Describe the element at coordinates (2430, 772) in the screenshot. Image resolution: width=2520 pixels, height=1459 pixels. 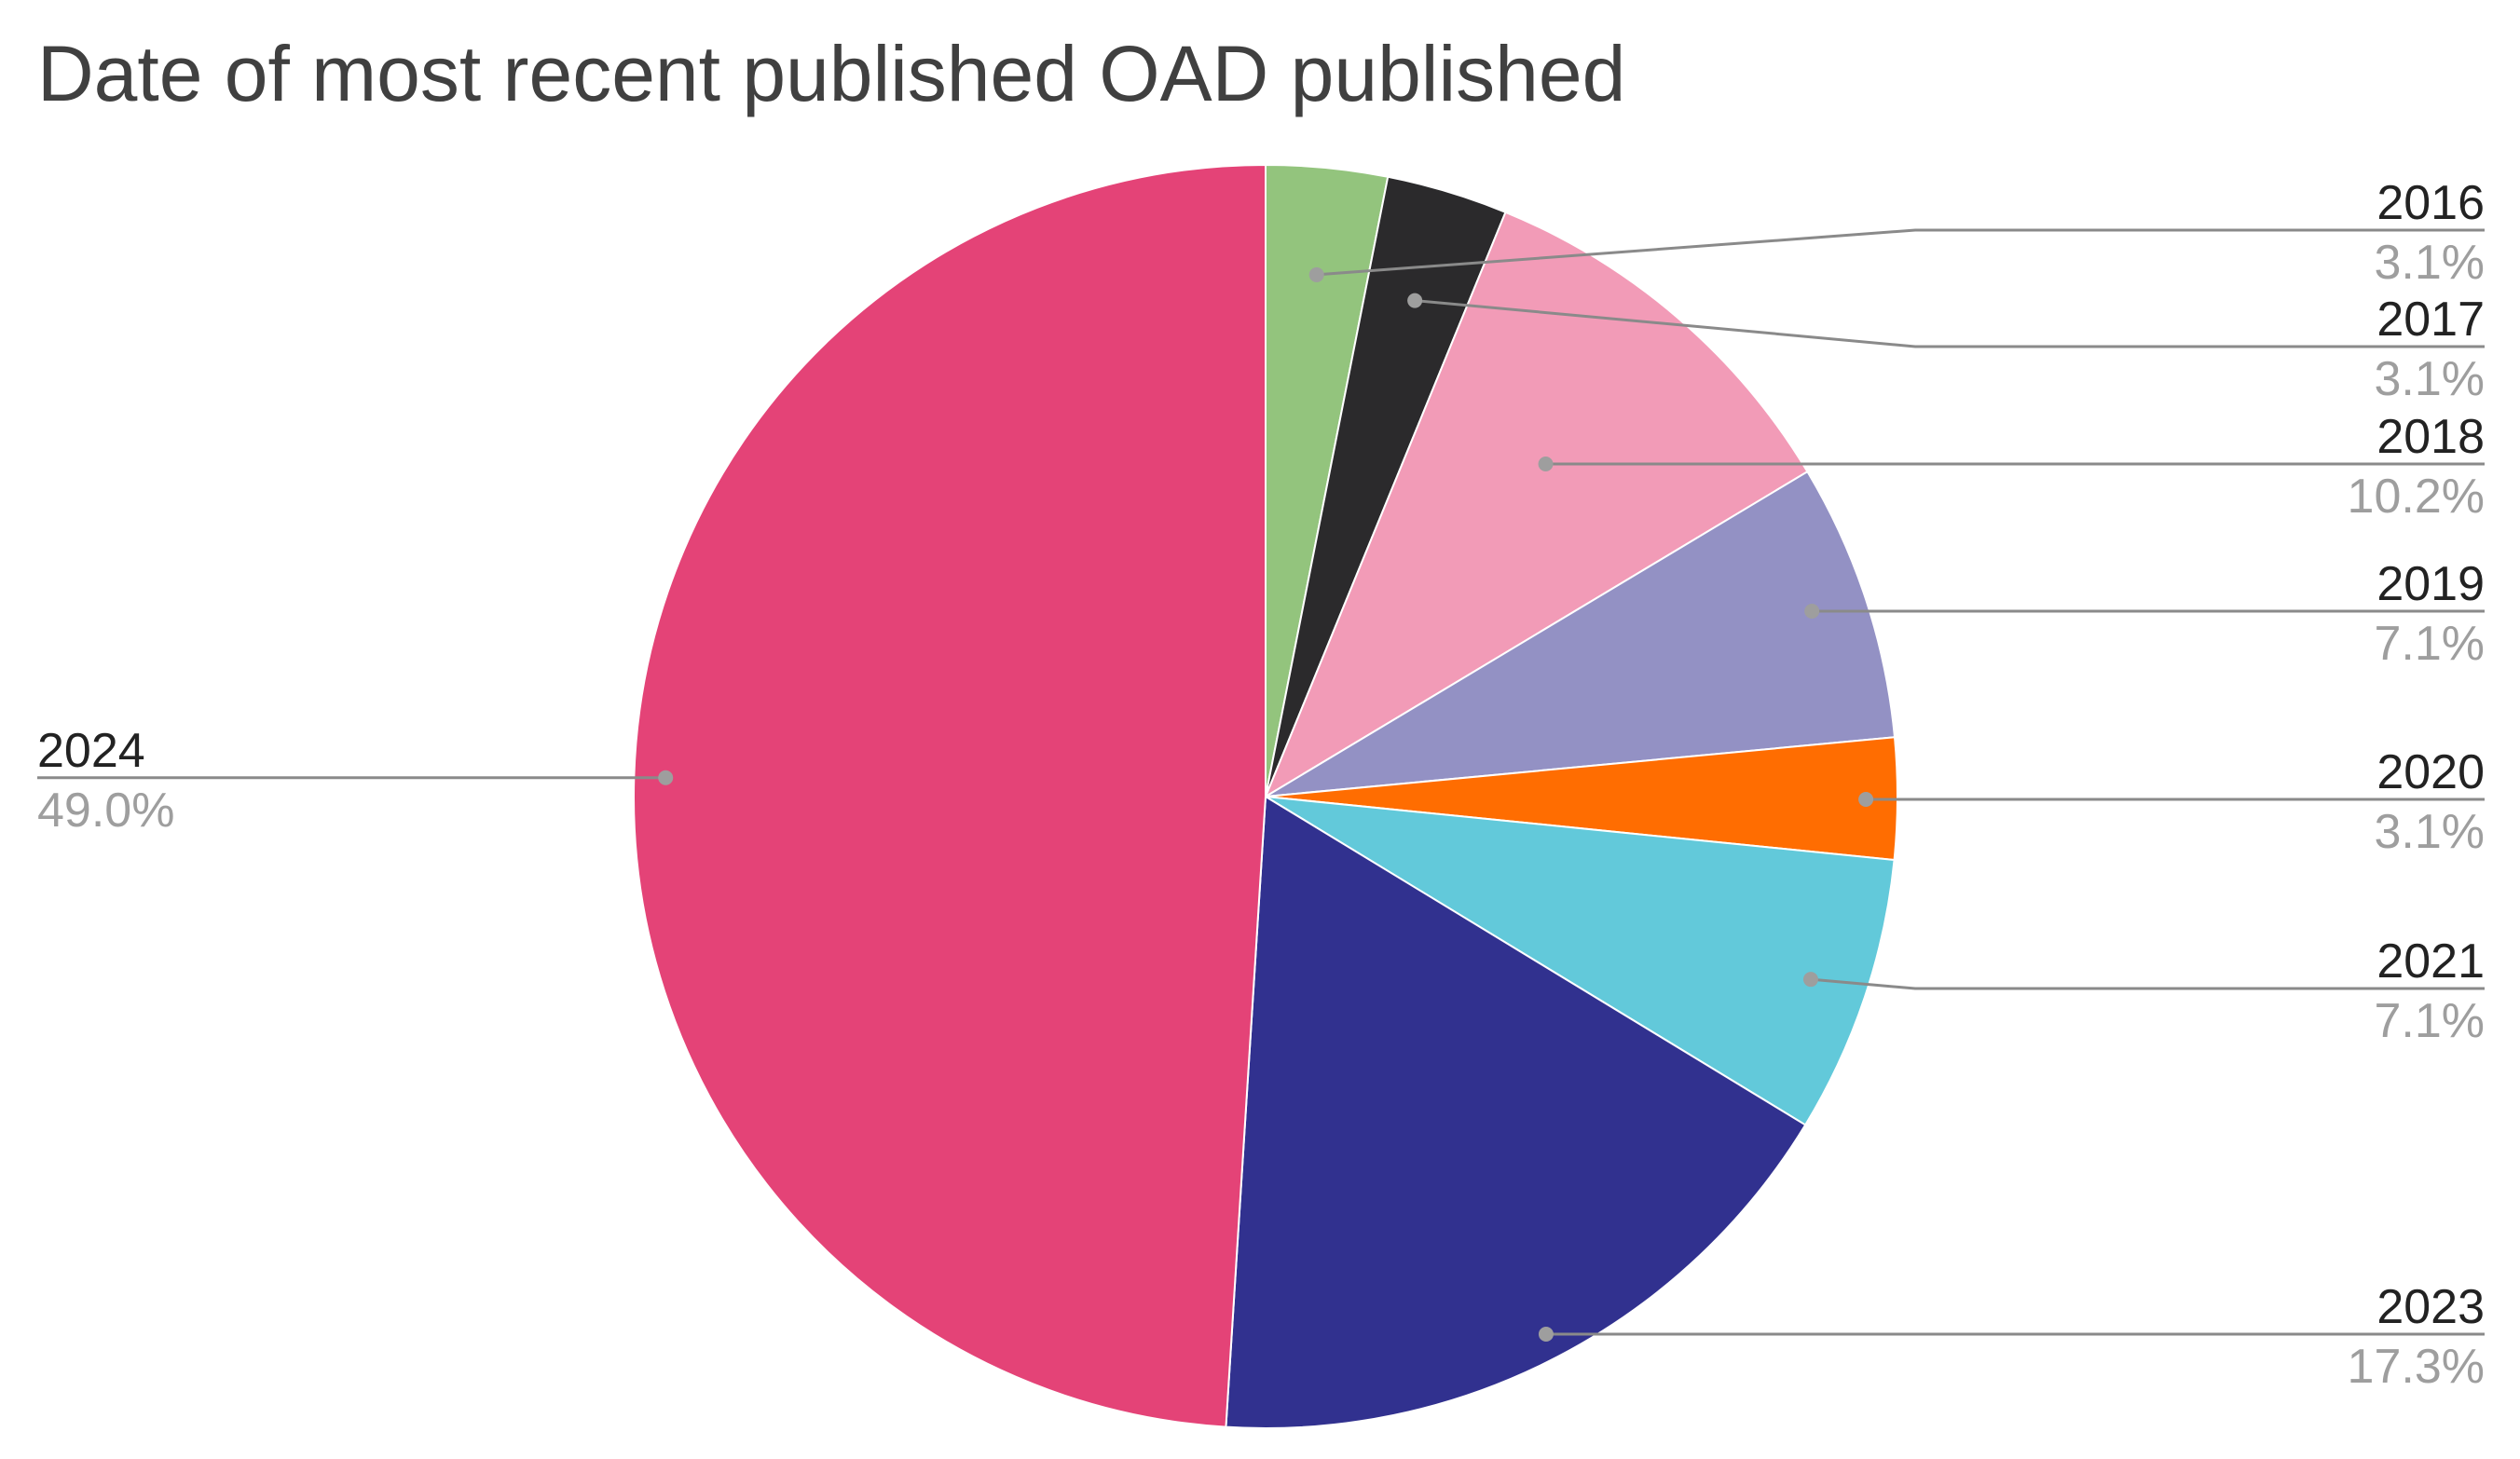
I see `slice-label-2020: 2020` at that location.